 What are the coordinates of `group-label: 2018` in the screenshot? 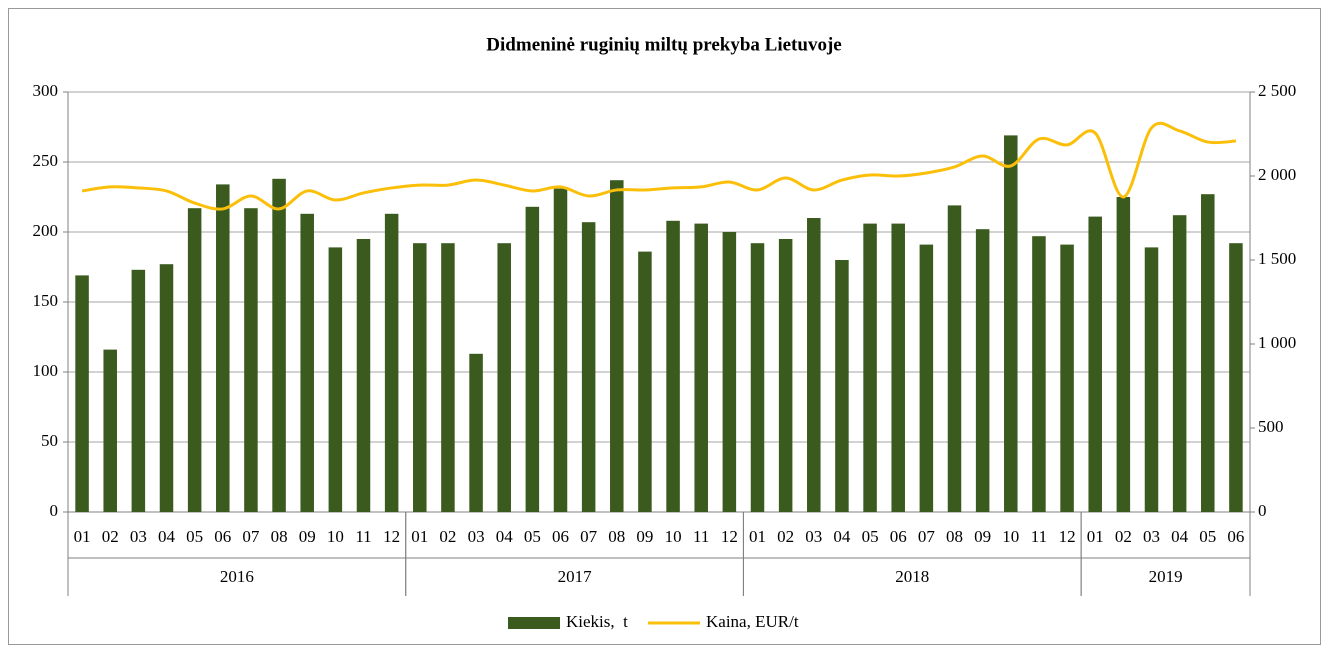 It's located at (912, 576).